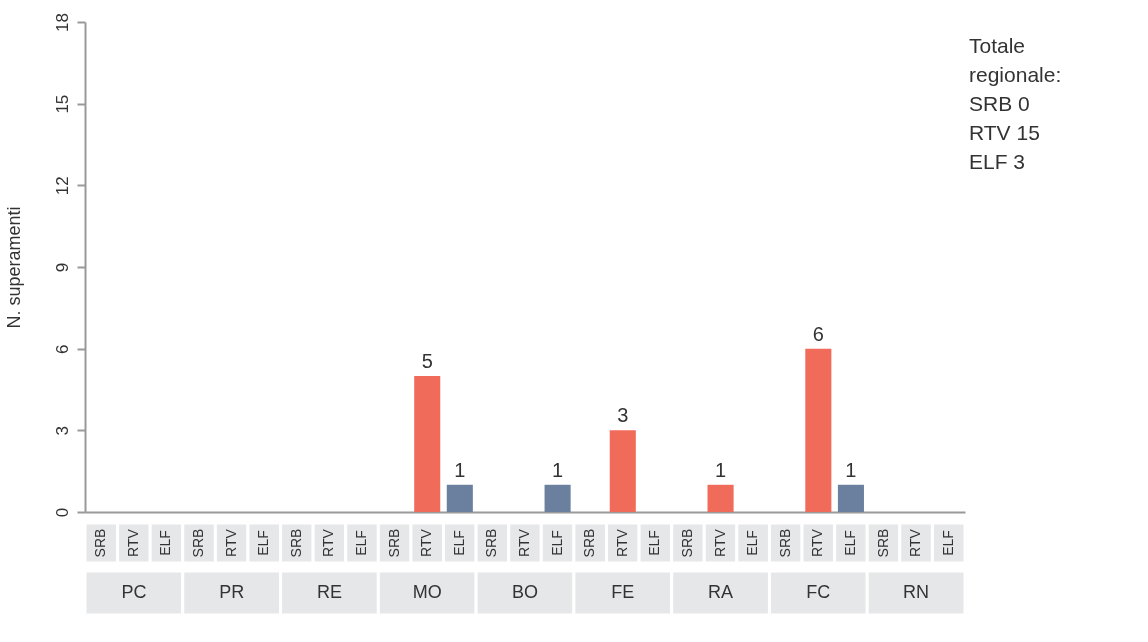  Describe the element at coordinates (721, 592) in the screenshot. I see `text: RA` at that location.